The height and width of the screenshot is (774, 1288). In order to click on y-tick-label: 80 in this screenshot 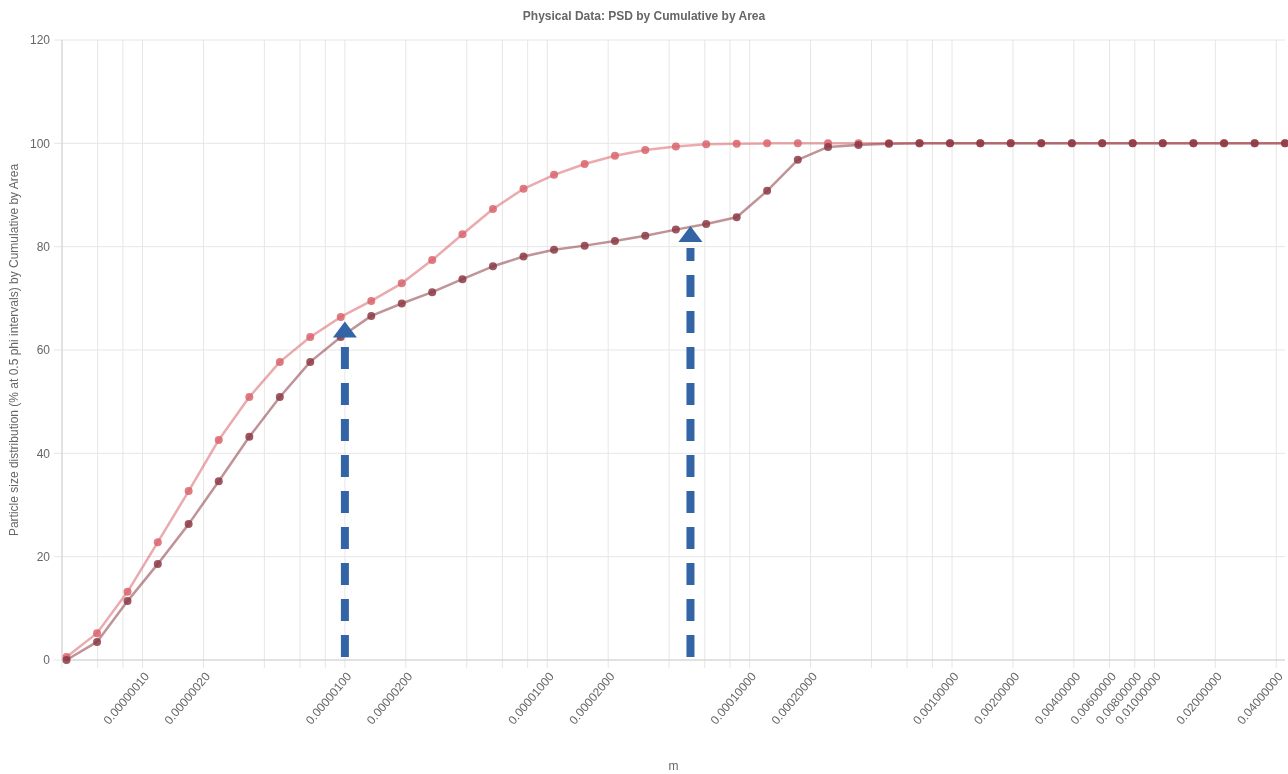, I will do `click(43, 246)`.